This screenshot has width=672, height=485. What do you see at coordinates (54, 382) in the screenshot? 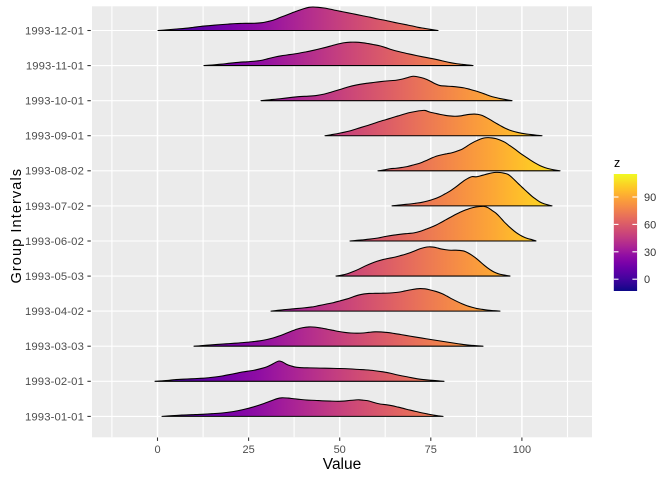
I see `svg-text: 1993-02-01` at bounding box center [54, 382].